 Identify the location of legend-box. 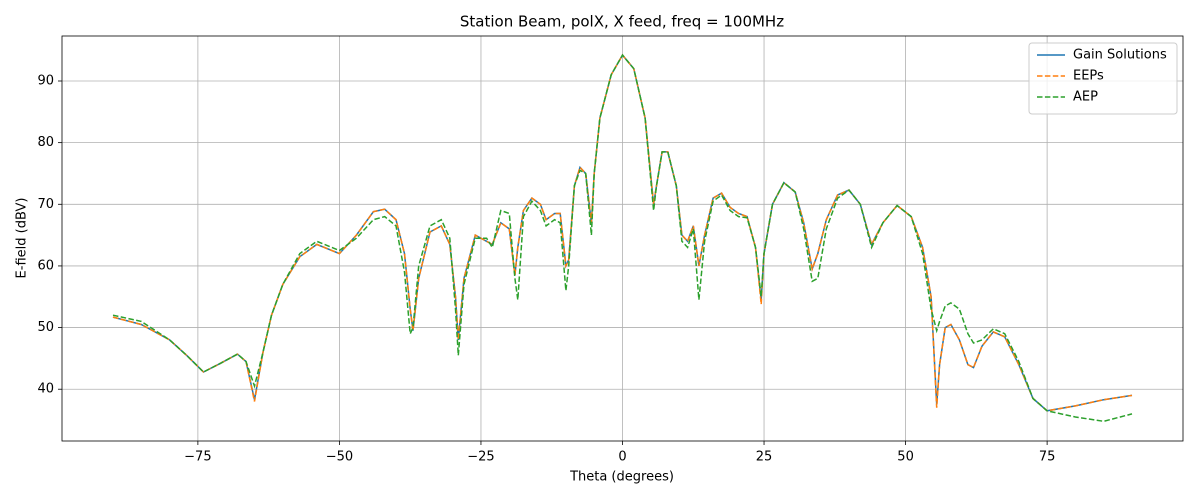
(1103, 78).